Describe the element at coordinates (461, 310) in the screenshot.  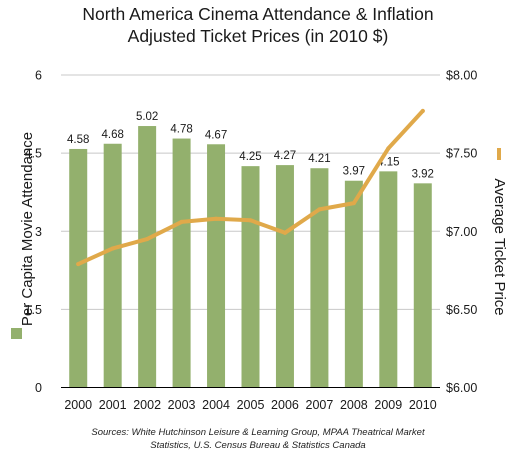
I see `right-axis-tick-label: $6.50` at that location.